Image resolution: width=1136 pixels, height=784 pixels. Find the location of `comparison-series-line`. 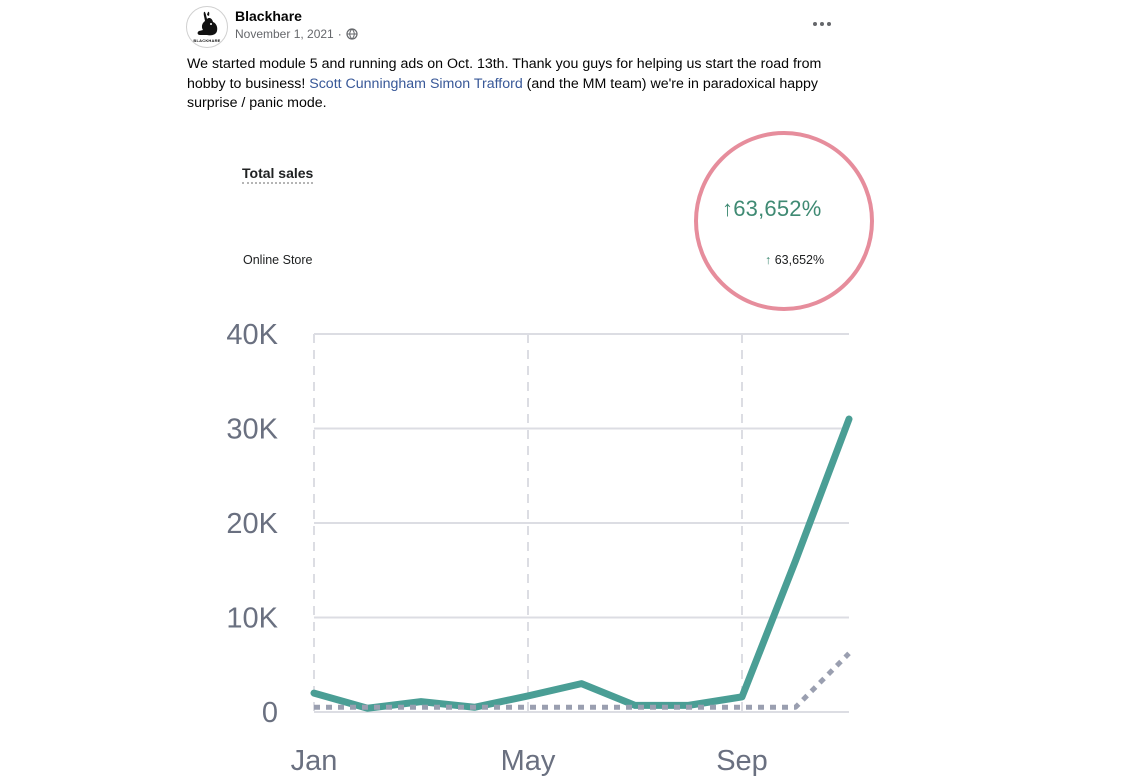

comparison-series-line is located at coordinates (582, 680).